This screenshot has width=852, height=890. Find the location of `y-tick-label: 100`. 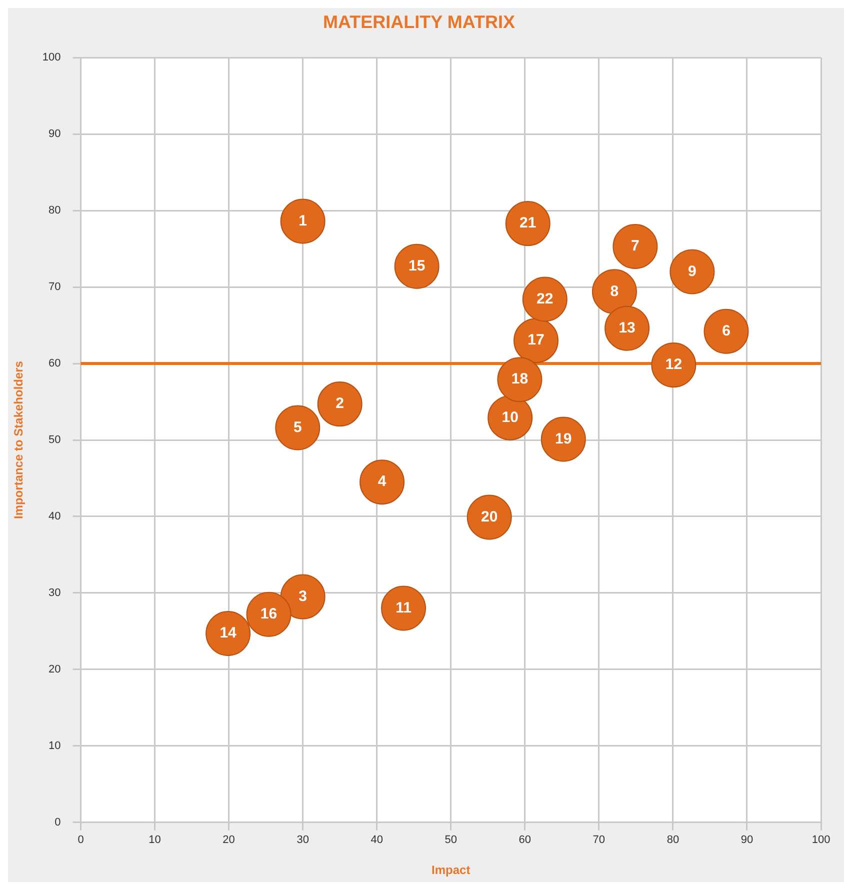

y-tick-label: 100 is located at coordinates (51, 58).